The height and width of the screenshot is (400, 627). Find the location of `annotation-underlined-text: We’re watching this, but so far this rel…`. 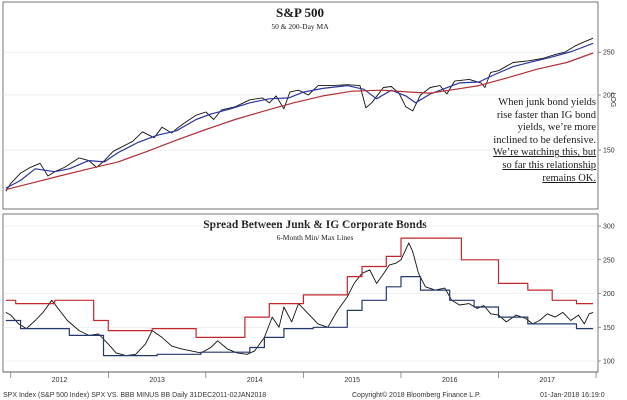

annotation-underlined-text: We’re watching this, but so far this rel… is located at coordinates (544, 165).